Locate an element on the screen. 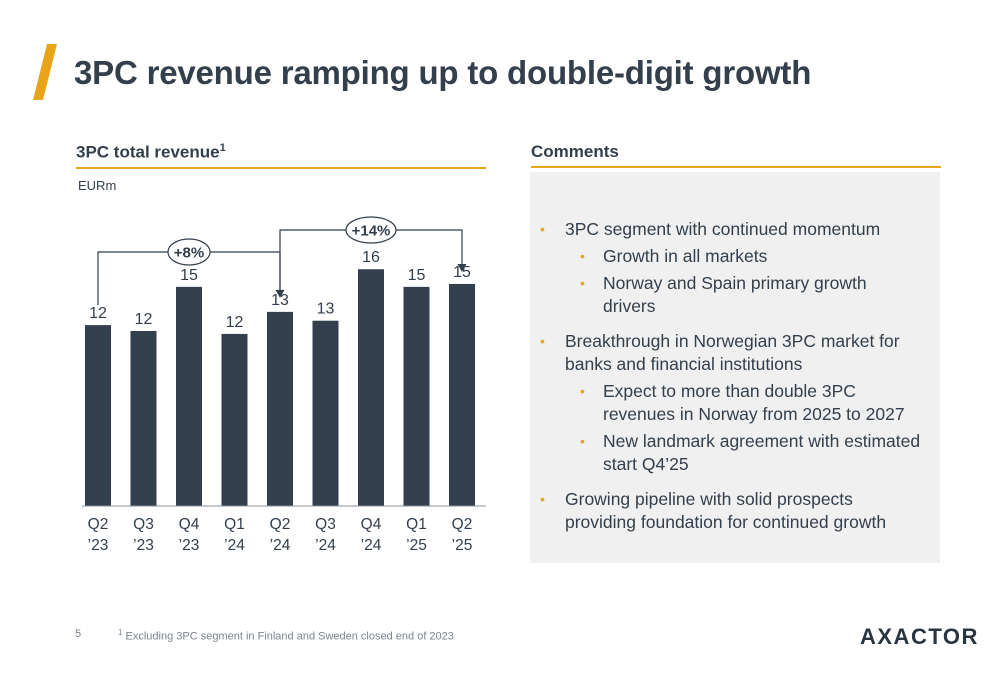 The height and width of the screenshot is (685, 1000). growth-label: +8% is located at coordinates (189, 253).